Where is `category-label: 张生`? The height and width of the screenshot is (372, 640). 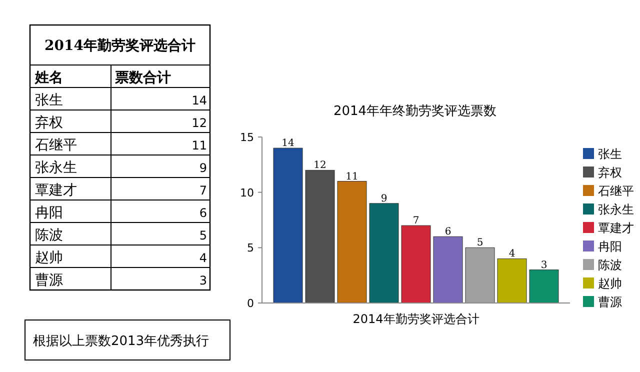
category-label: 张生 is located at coordinates (49, 100).